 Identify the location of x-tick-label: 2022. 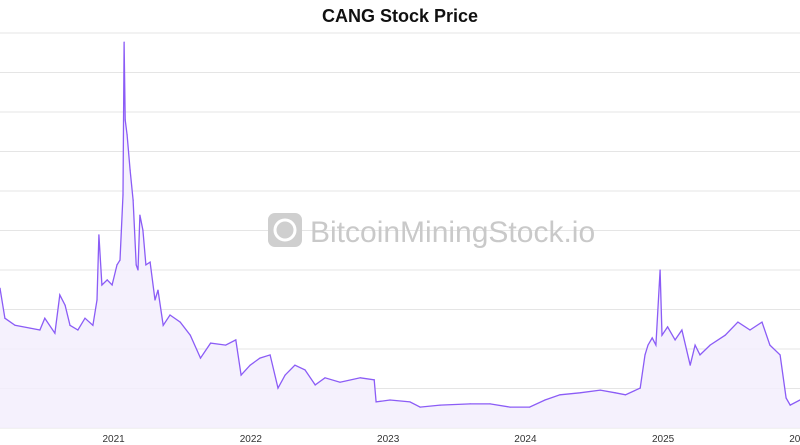
(251, 439).